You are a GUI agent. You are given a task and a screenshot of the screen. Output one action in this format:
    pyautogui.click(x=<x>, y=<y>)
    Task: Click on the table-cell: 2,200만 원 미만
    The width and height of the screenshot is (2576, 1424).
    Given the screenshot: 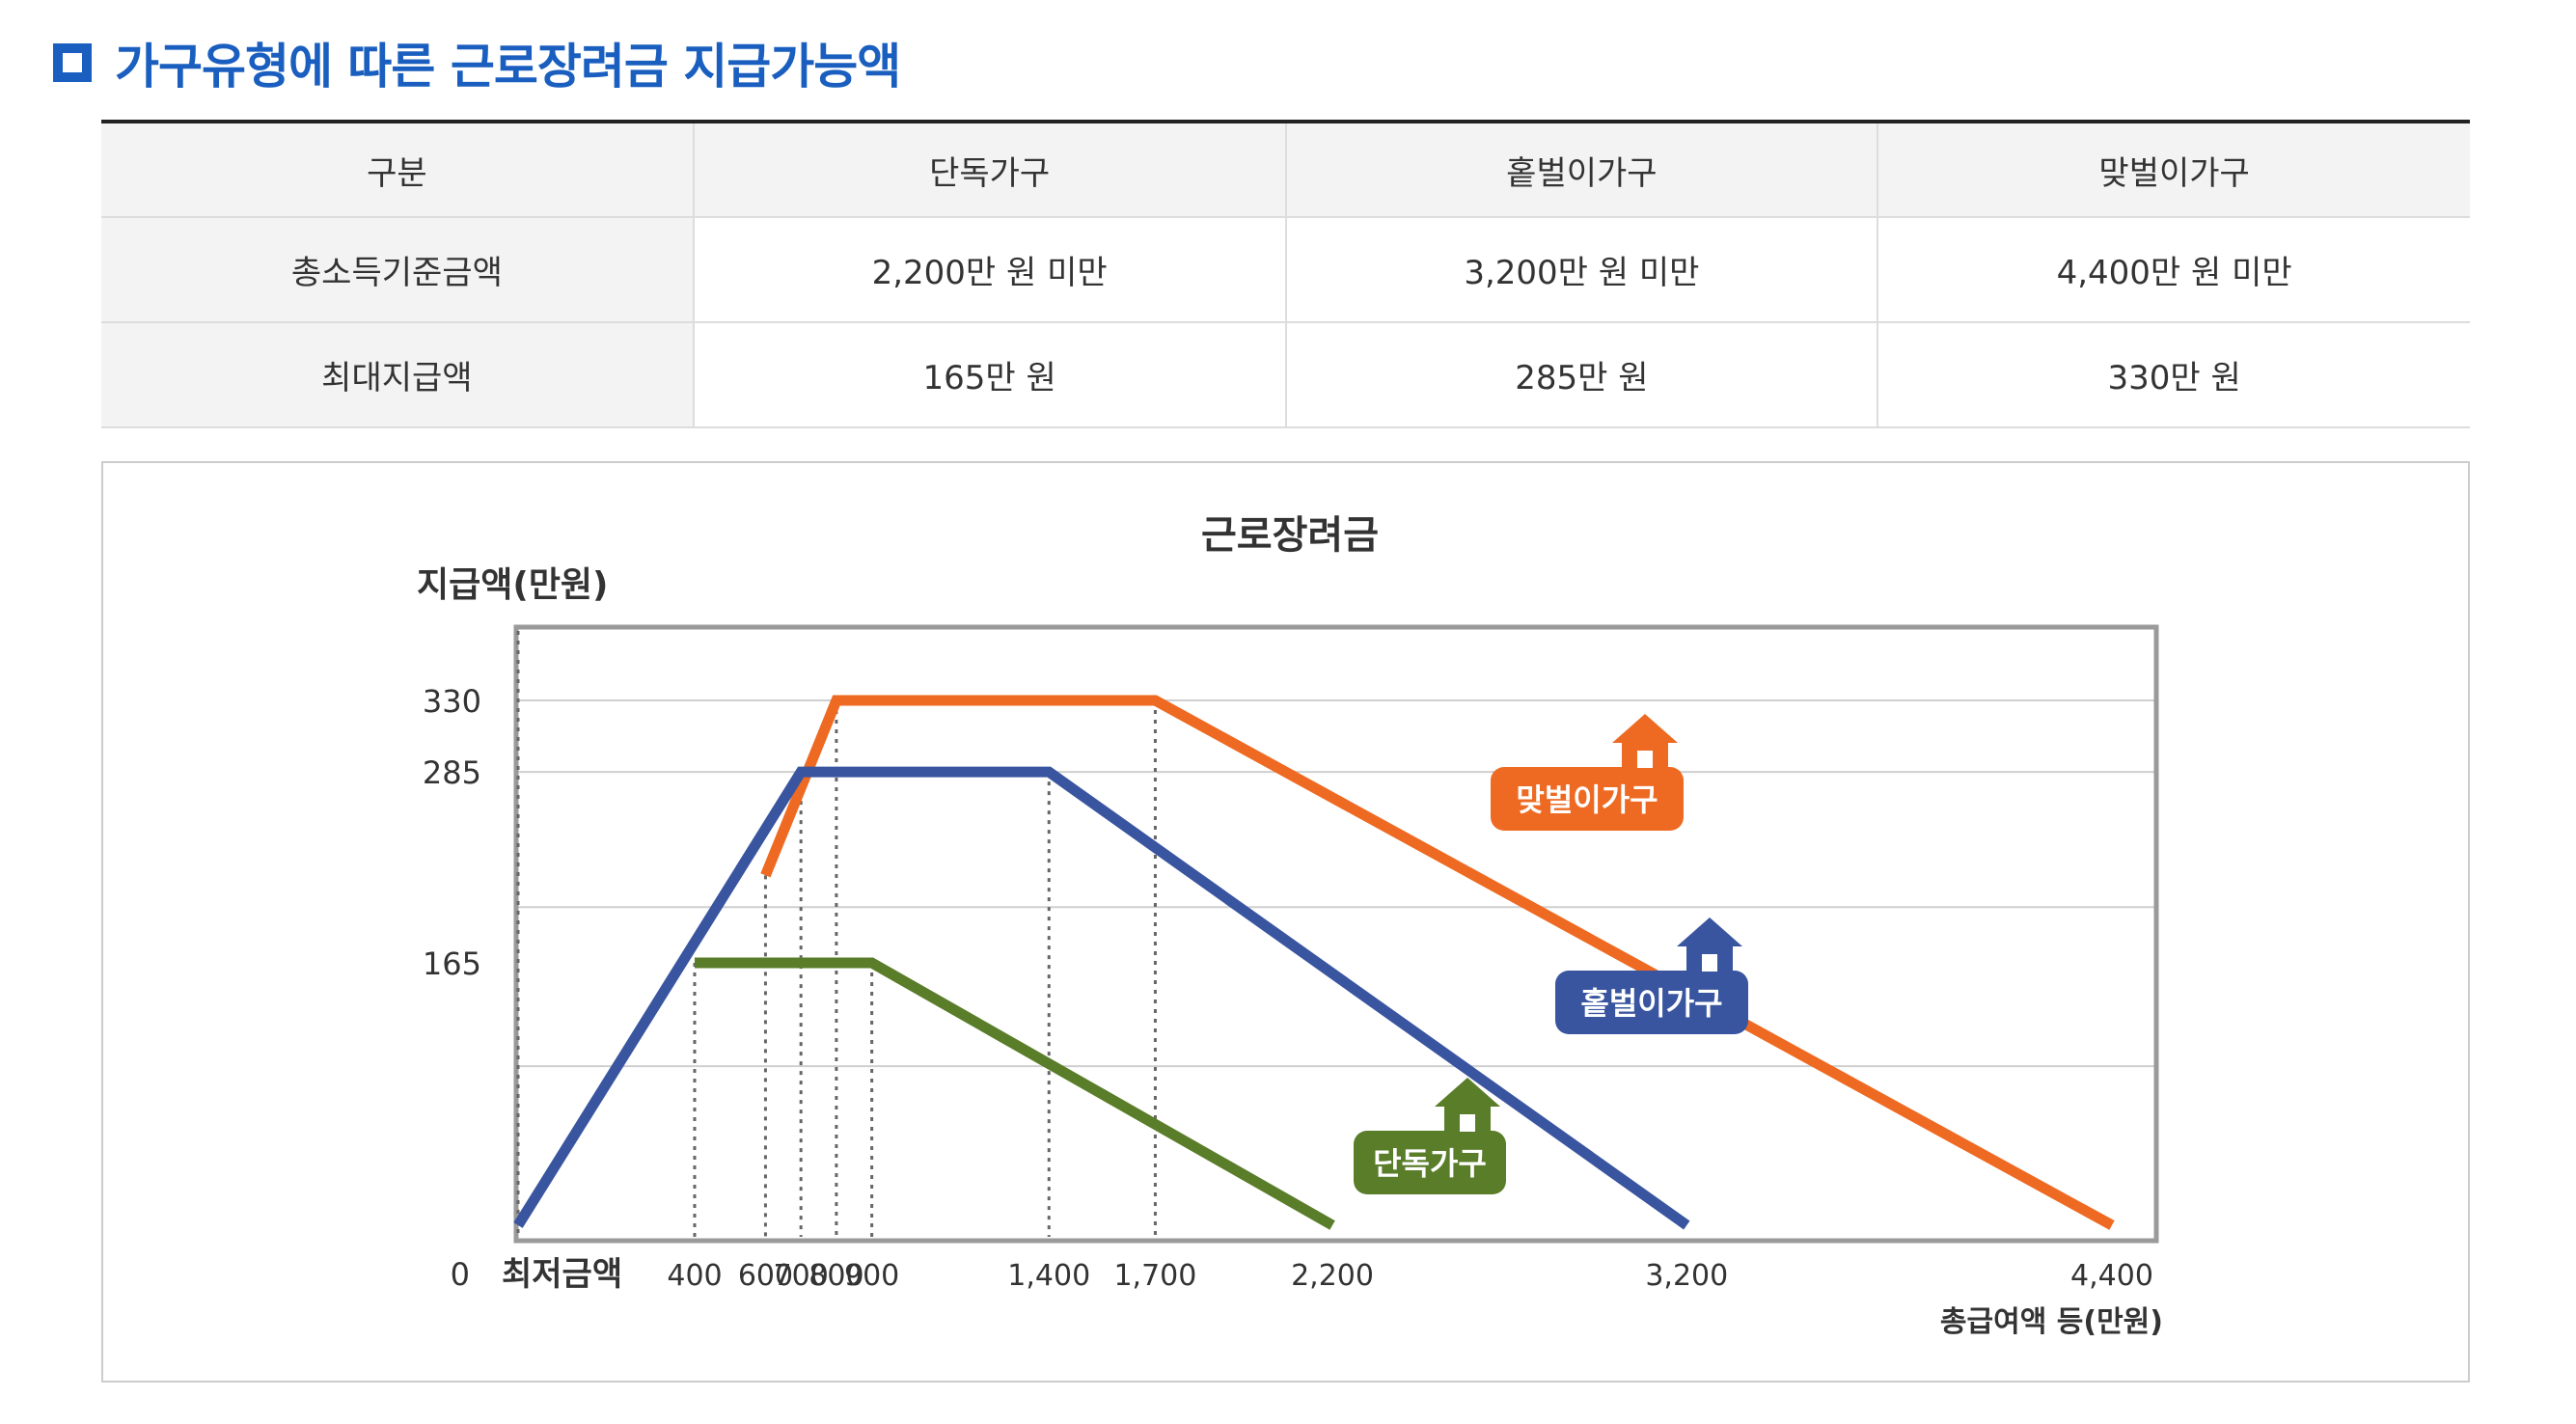 What is the action you would take?
    pyautogui.click(x=989, y=270)
    